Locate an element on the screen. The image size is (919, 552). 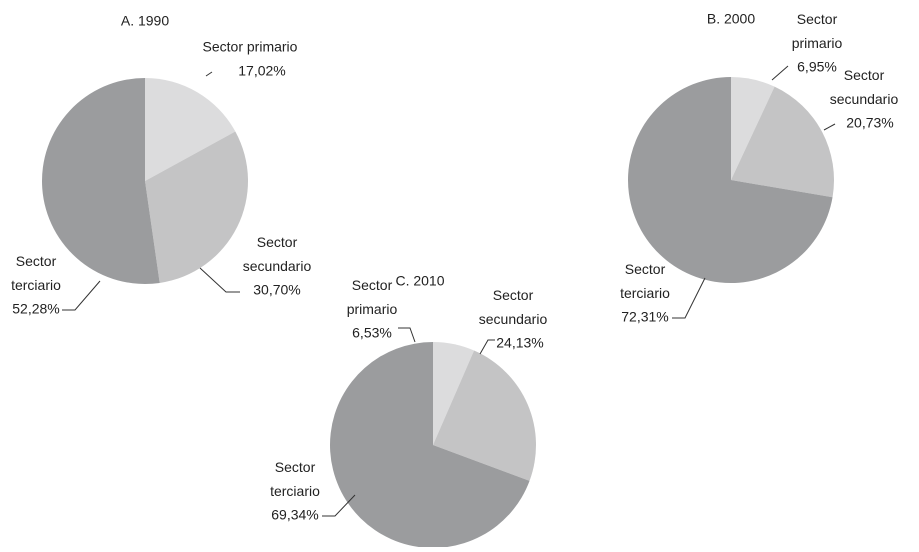
value-label: 20,73% is located at coordinates (869, 123).